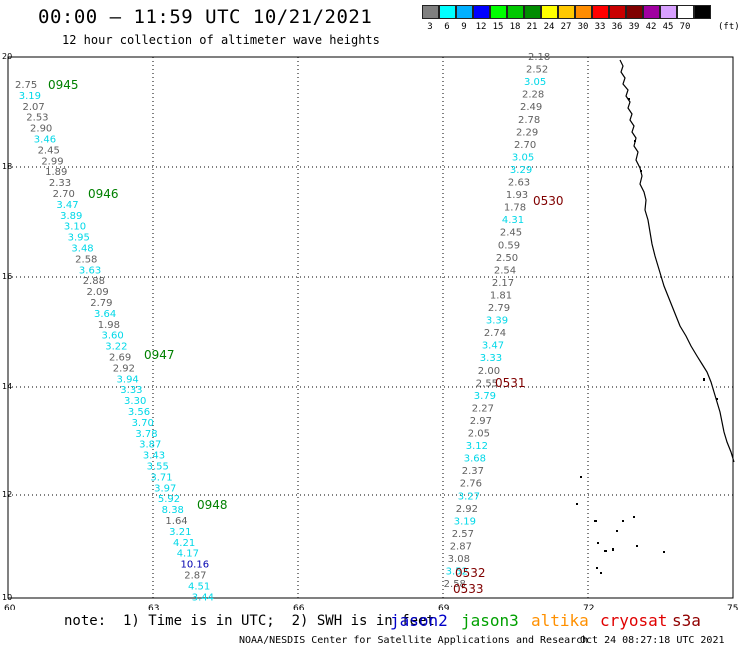 The width and height of the screenshot is (740, 650). I want to click on swh-reading: 3.21, so click(180, 532).